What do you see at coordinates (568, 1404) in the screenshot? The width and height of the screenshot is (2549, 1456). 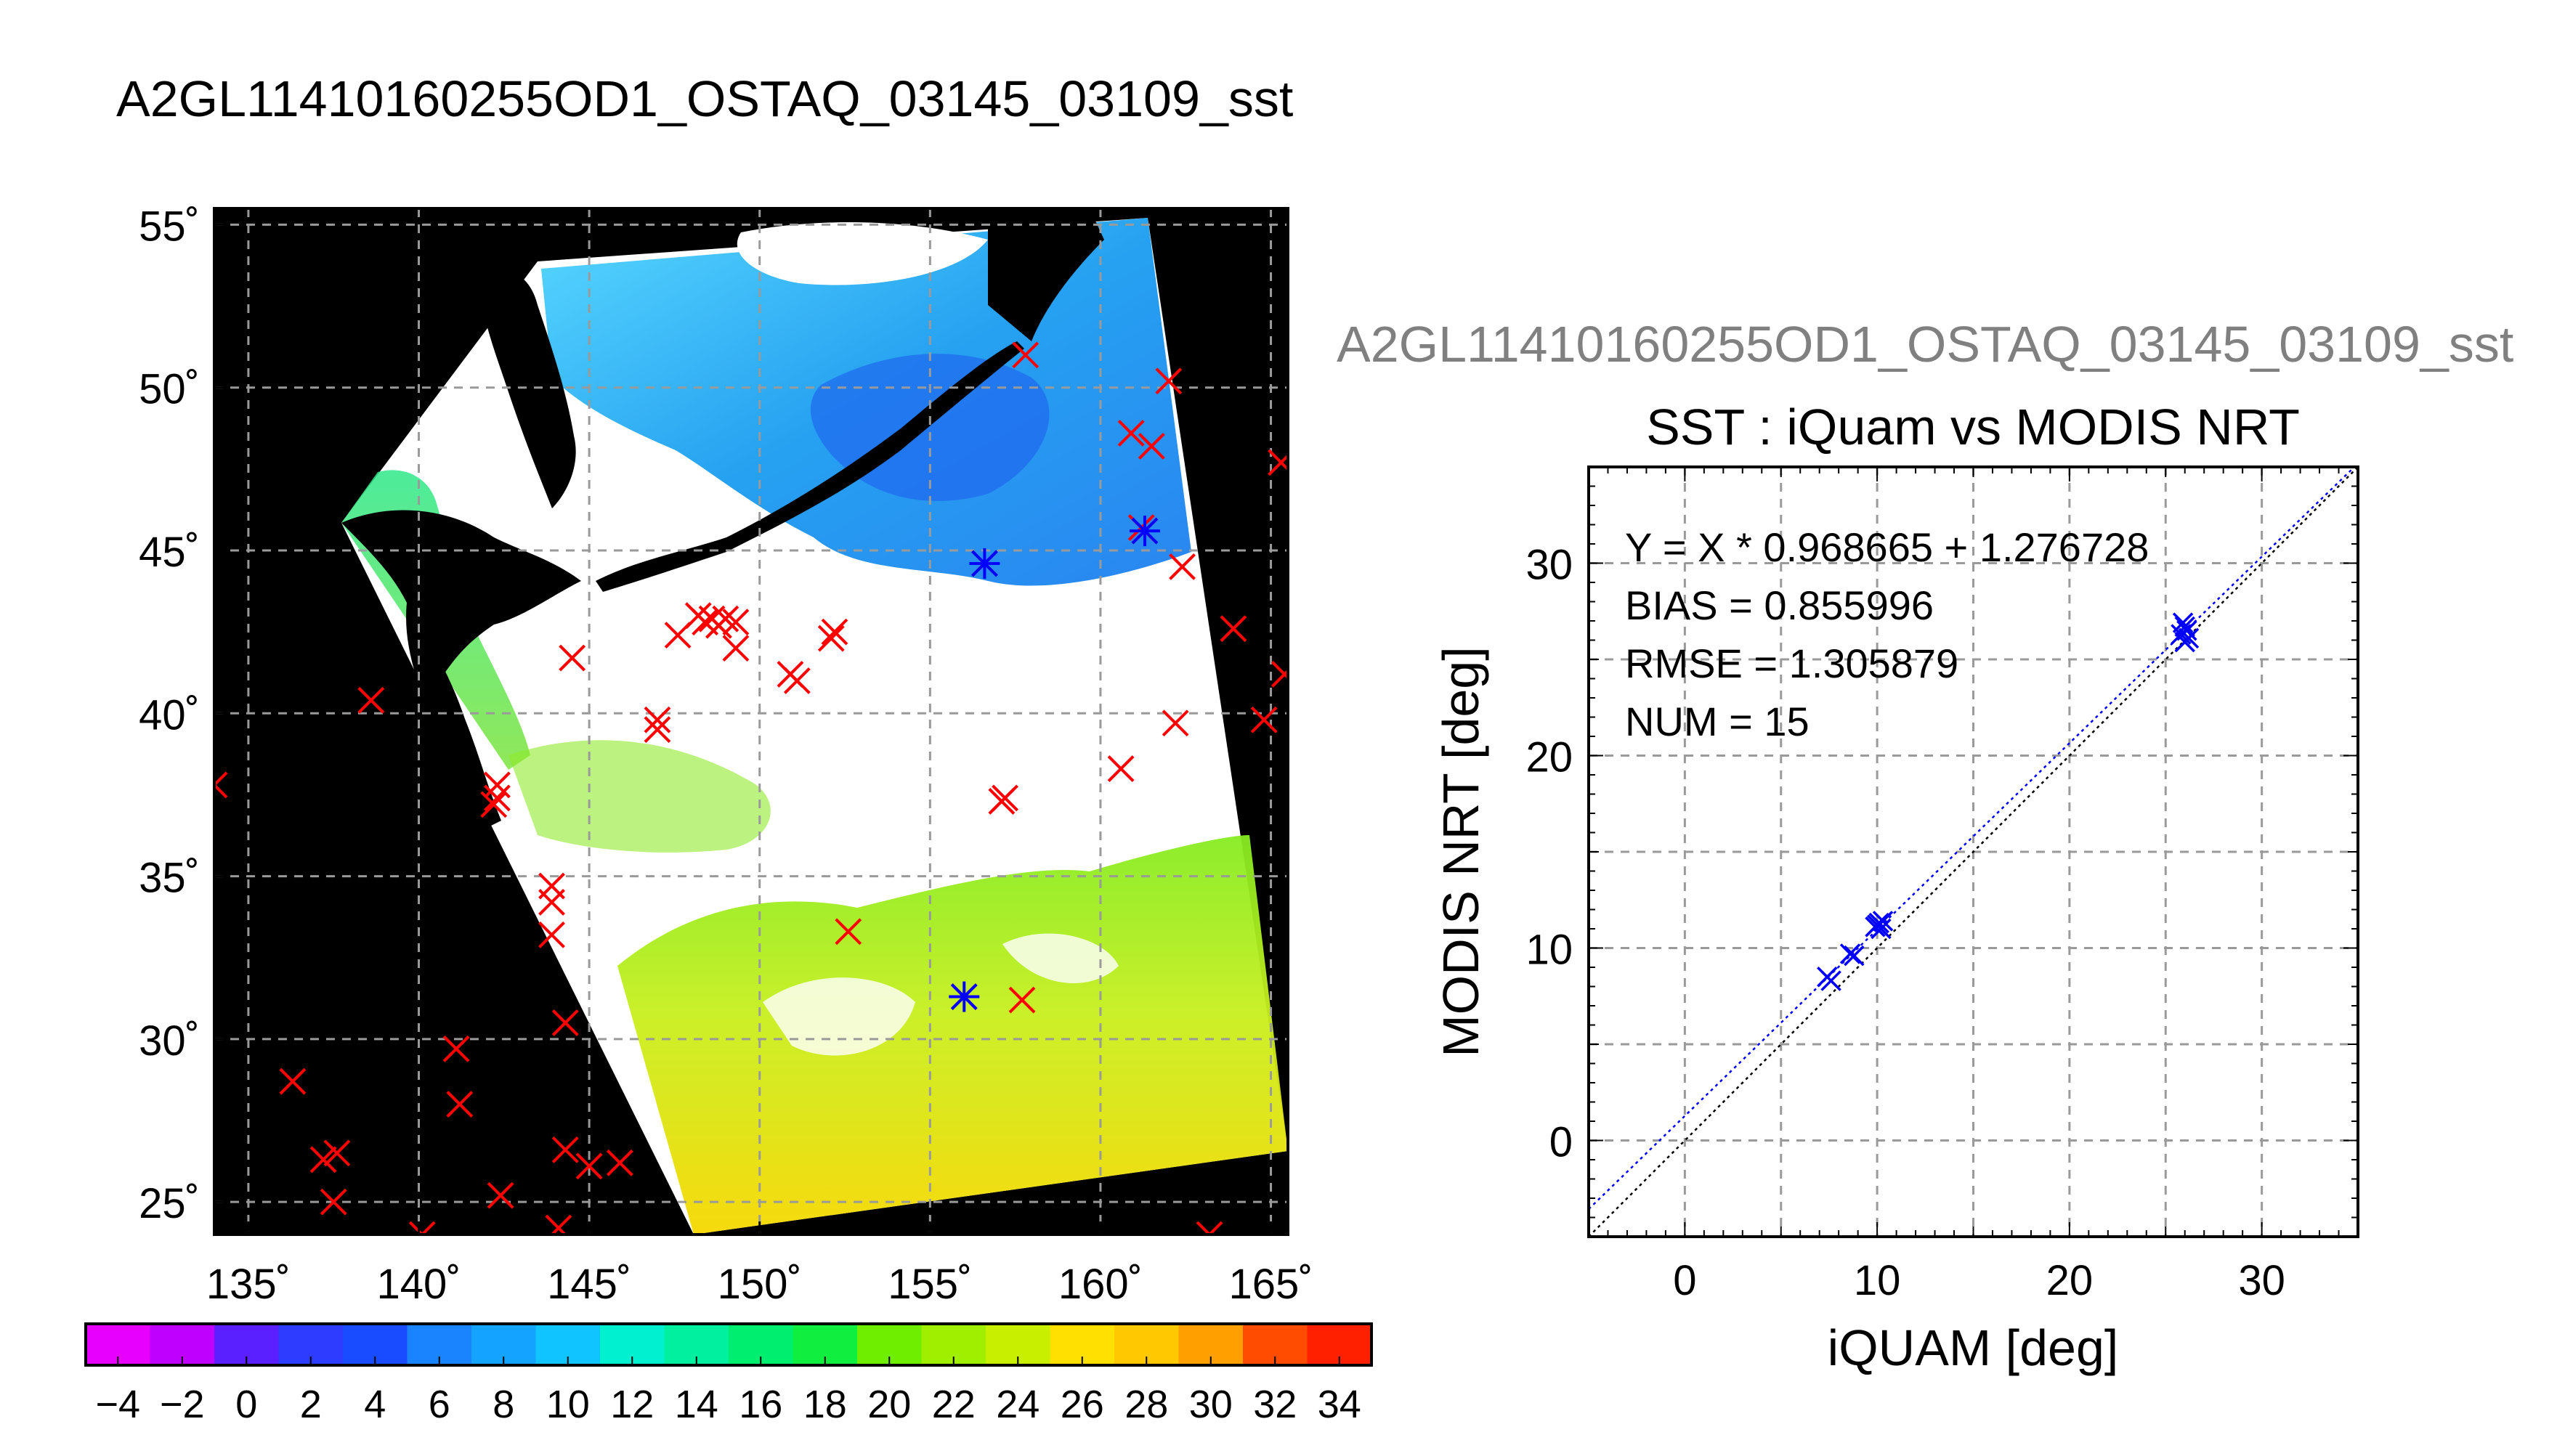 I see `colorbar-tick-label: 10` at bounding box center [568, 1404].